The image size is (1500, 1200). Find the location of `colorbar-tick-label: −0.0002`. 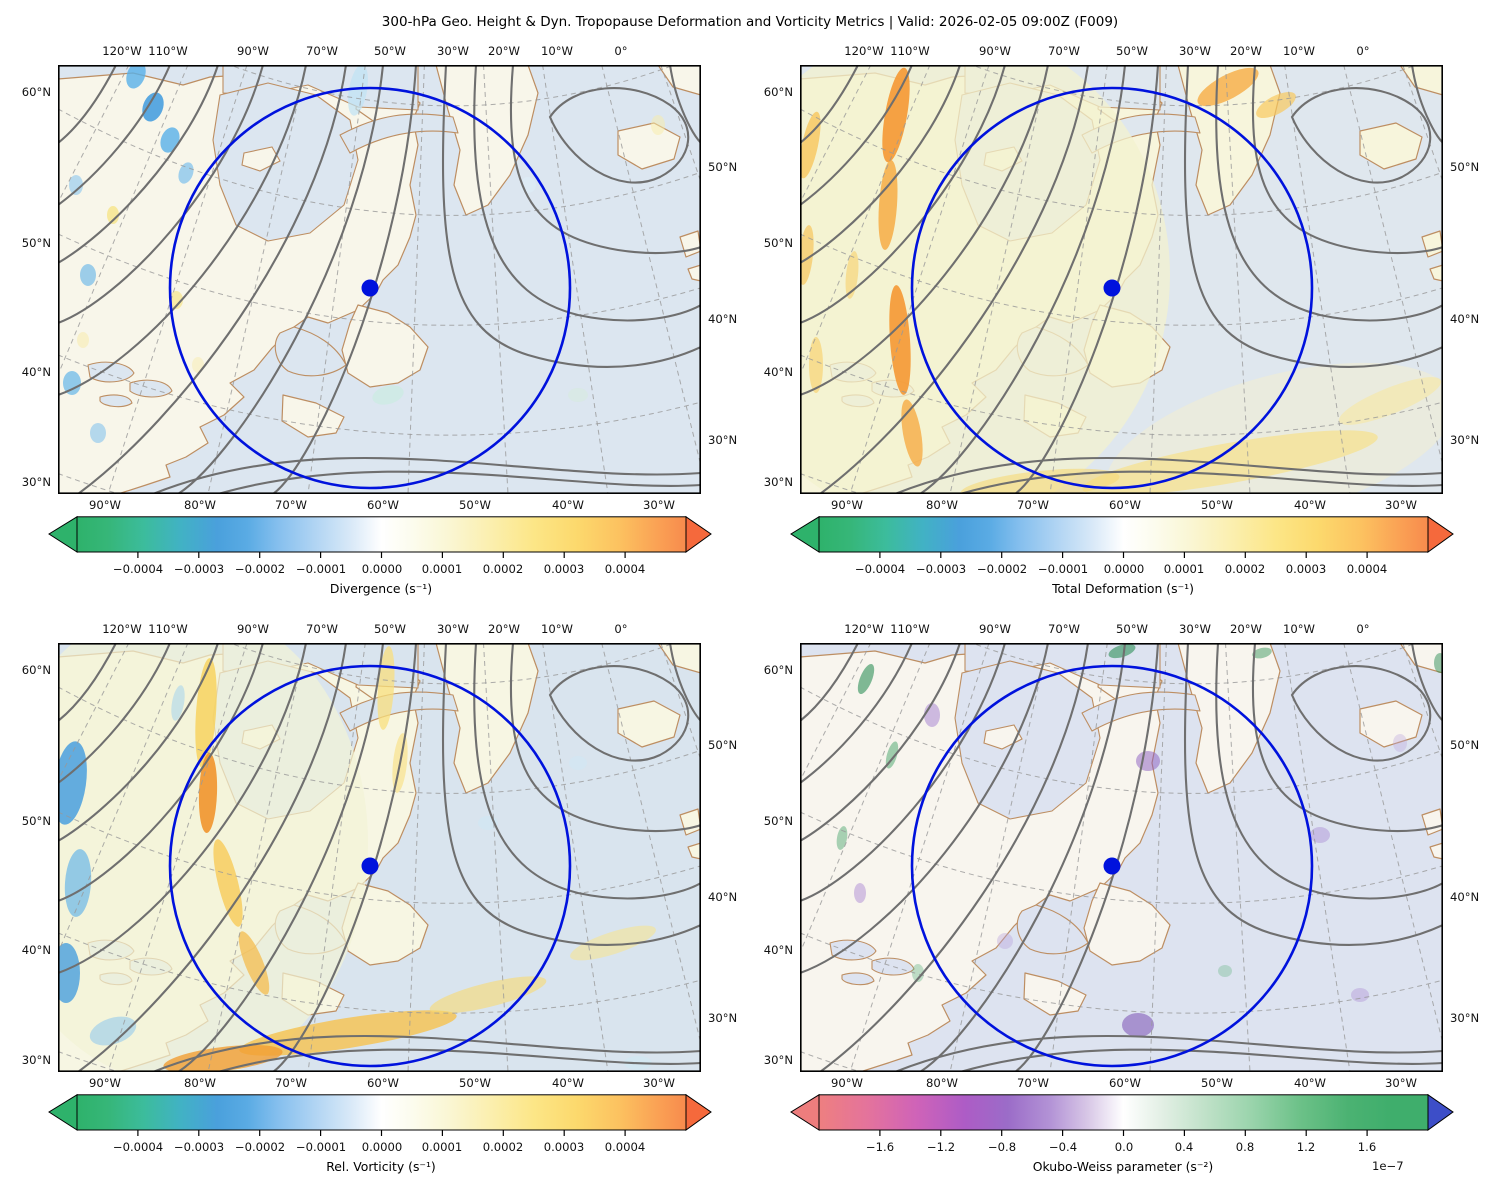

colorbar-tick-label: −0.0002 is located at coordinates (1002, 569).